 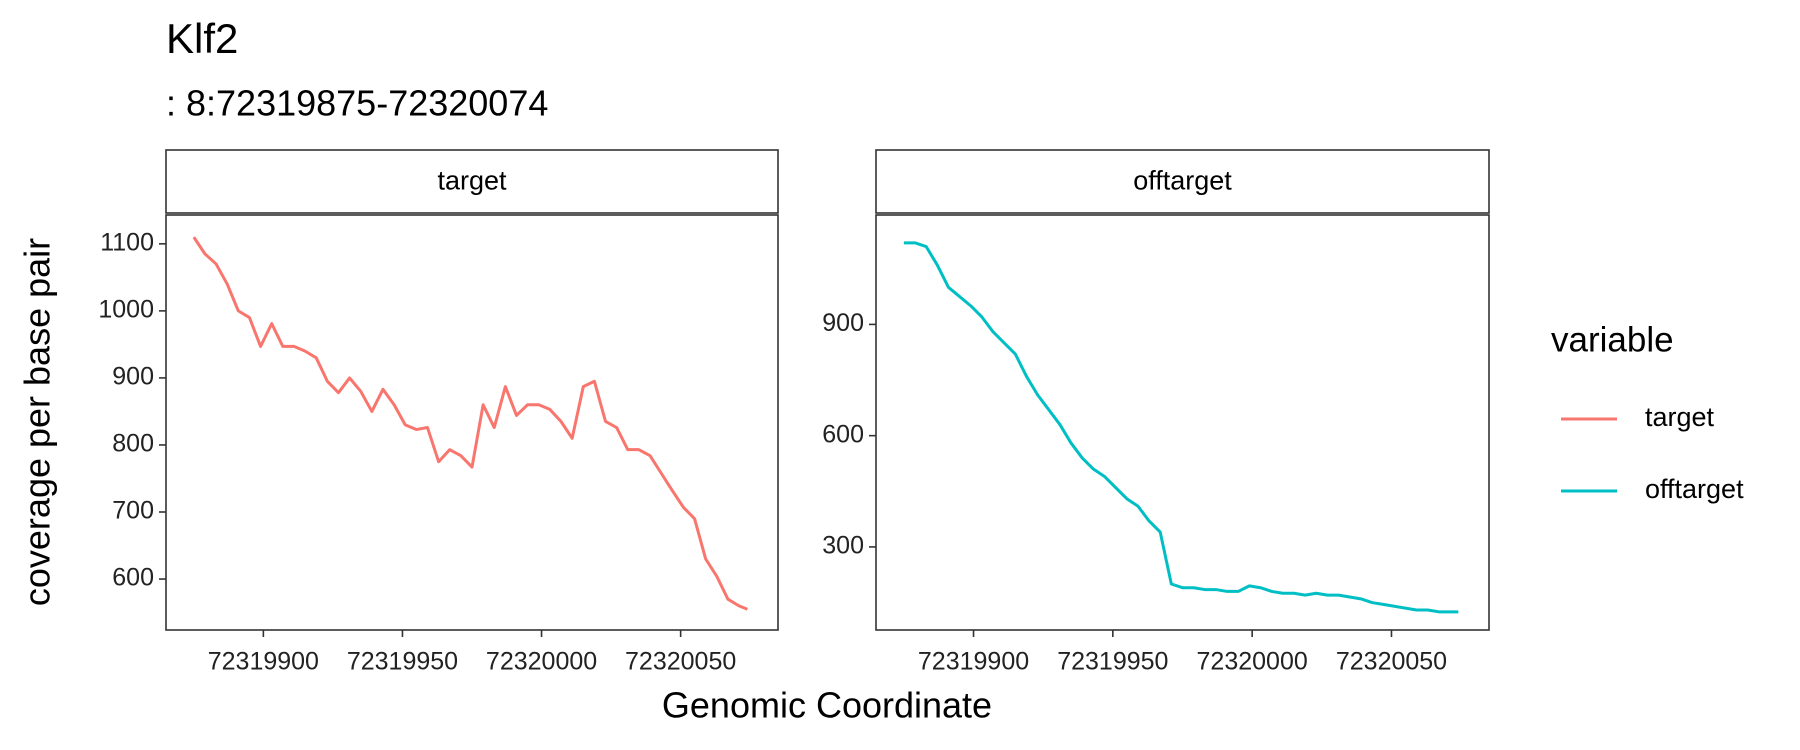 I want to click on x-axis-label: Genomic Coordinate, so click(x=827, y=705).